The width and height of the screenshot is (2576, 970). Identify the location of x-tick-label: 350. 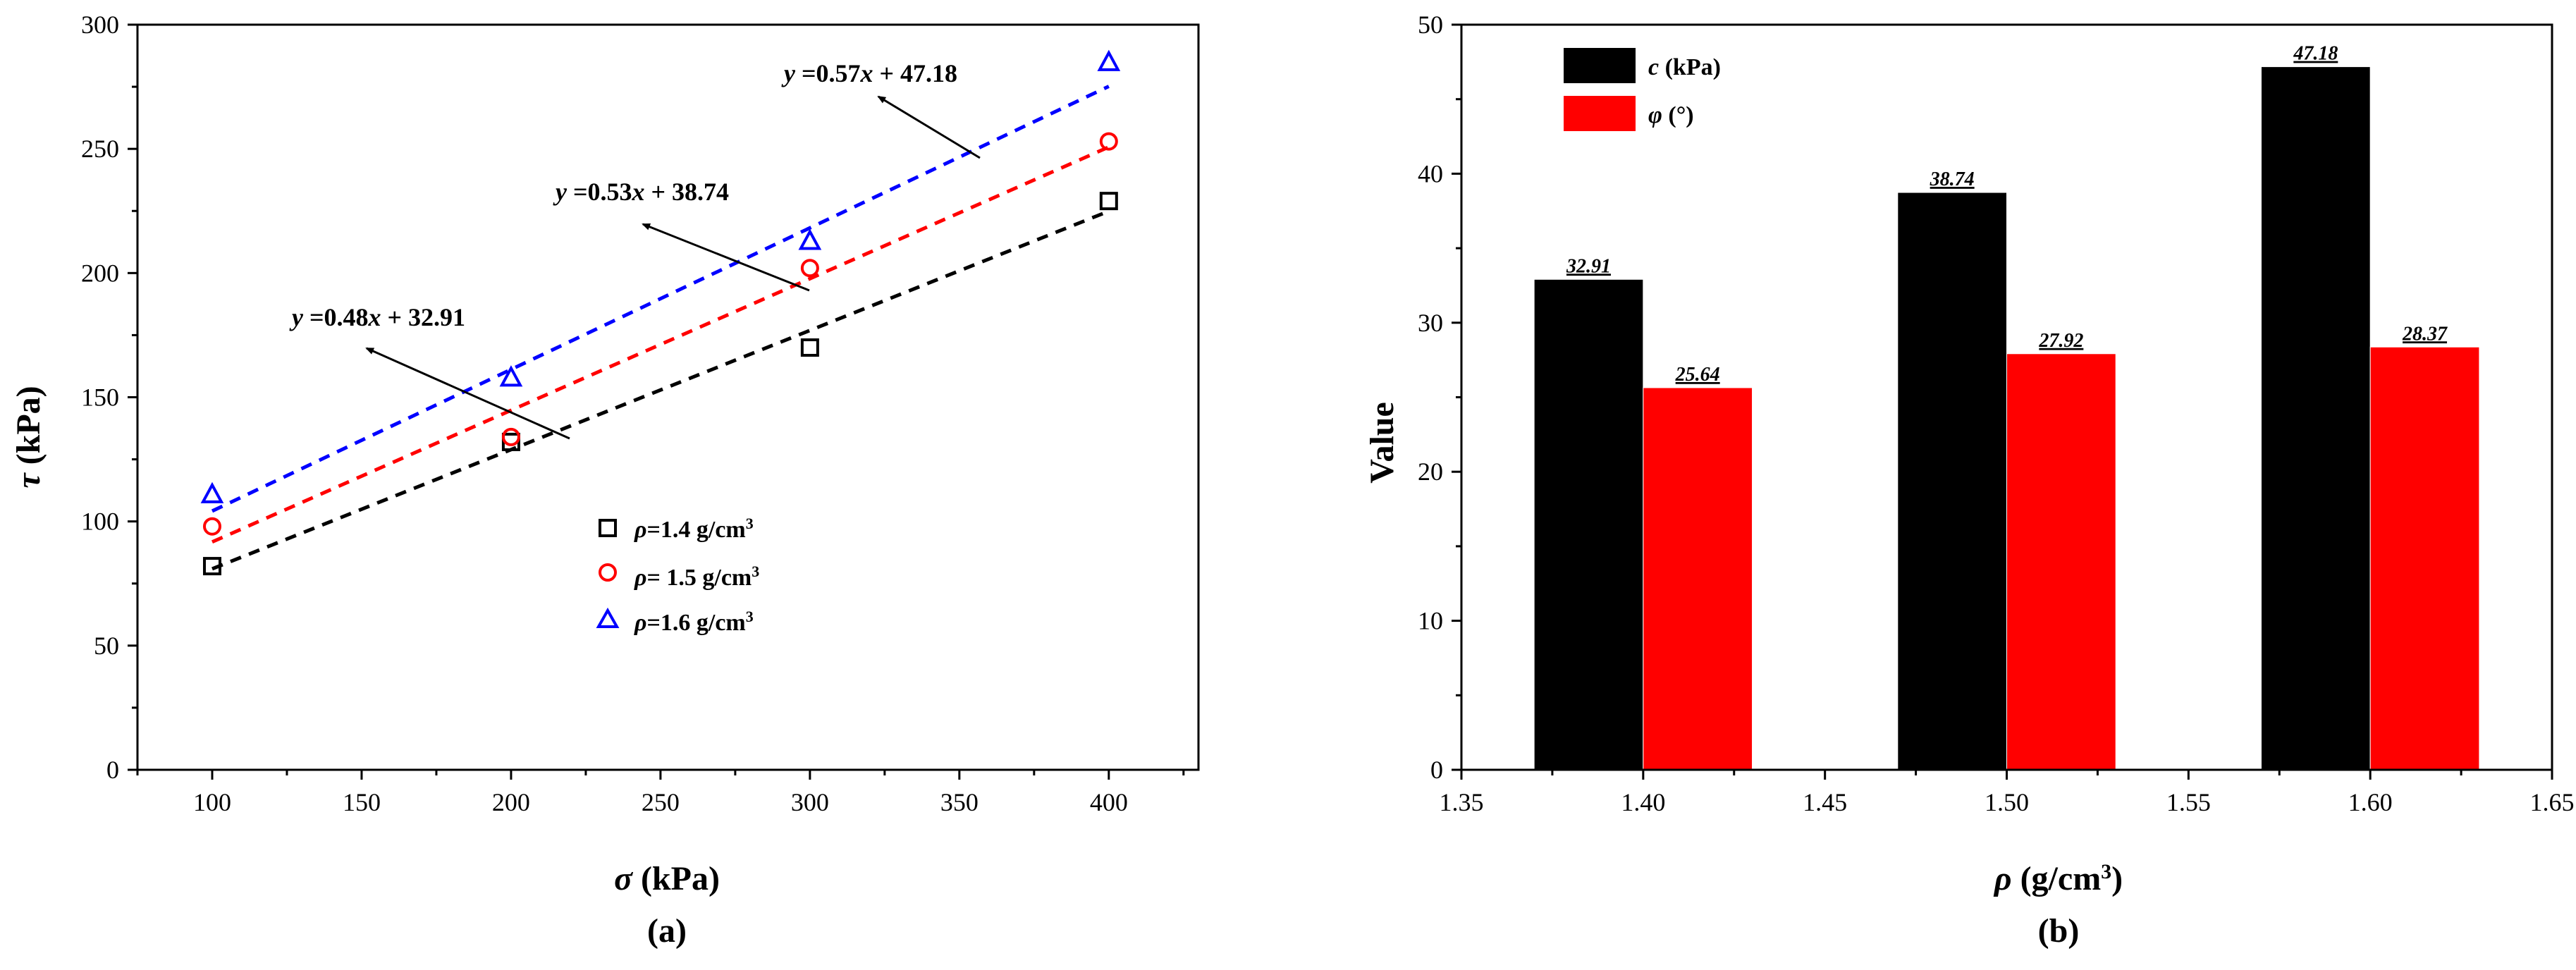
(959, 802).